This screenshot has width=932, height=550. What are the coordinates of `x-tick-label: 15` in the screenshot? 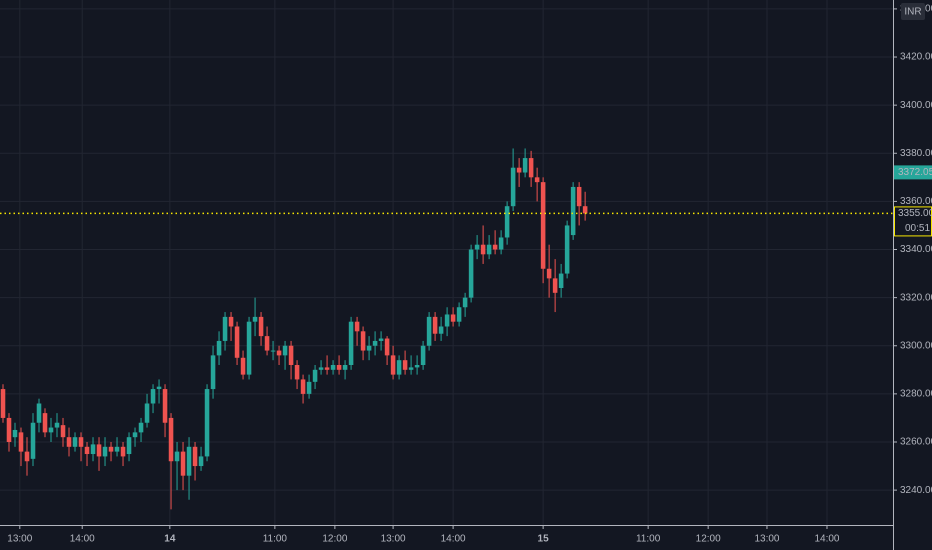 It's located at (544, 539).